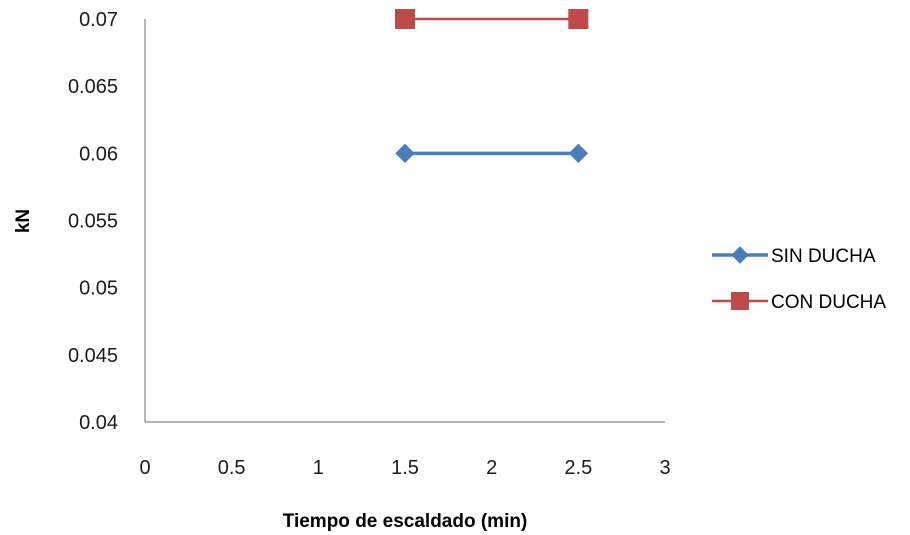 The image size is (910, 535). What do you see at coordinates (93, 356) in the screenshot?
I see `y-tick-label: 0.045` at bounding box center [93, 356].